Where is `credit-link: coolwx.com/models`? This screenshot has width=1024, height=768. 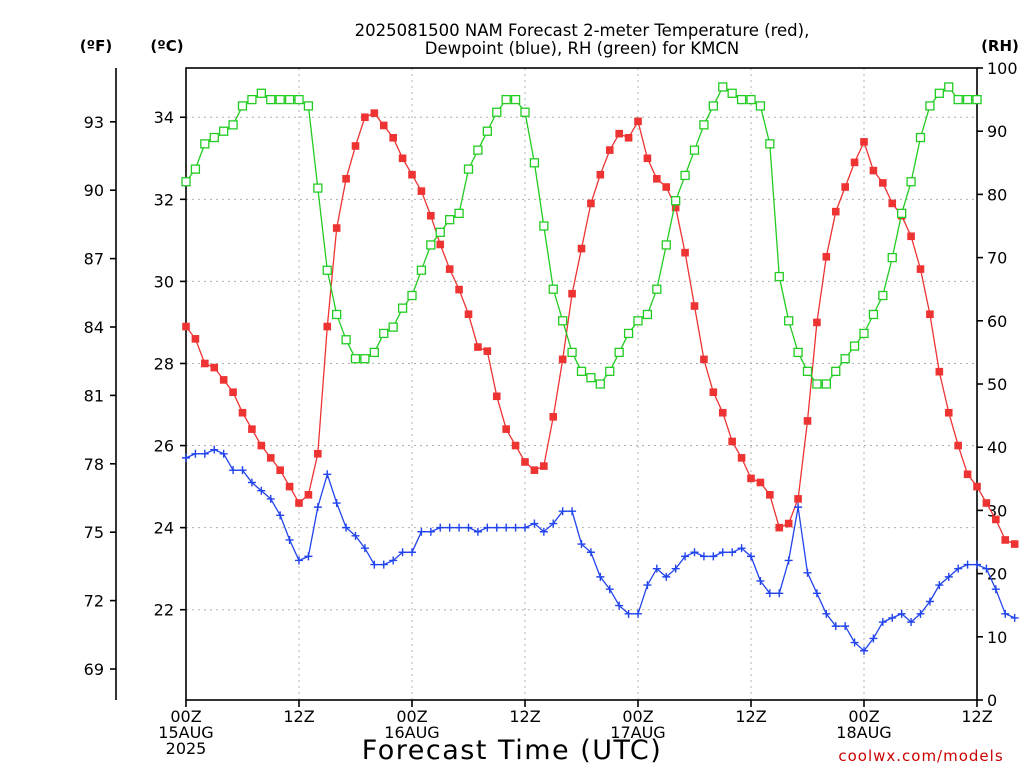
credit-link: coolwx.com/models is located at coordinates (920, 756).